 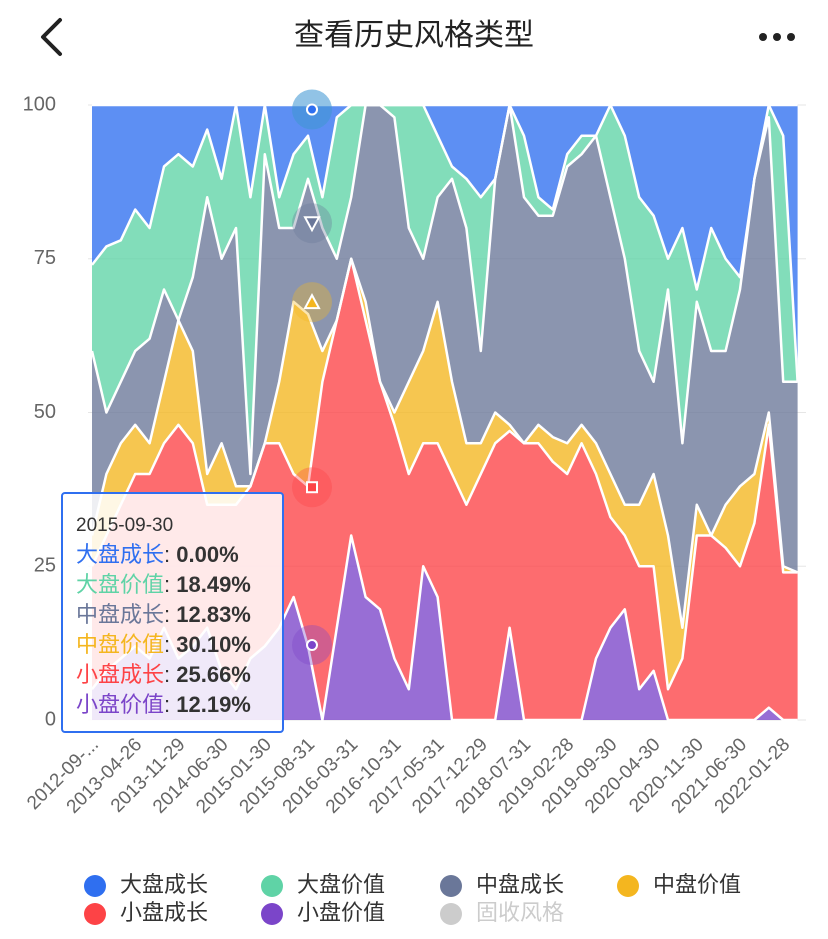 I want to click on legend-item: 中盘价值, so click(x=679, y=884).